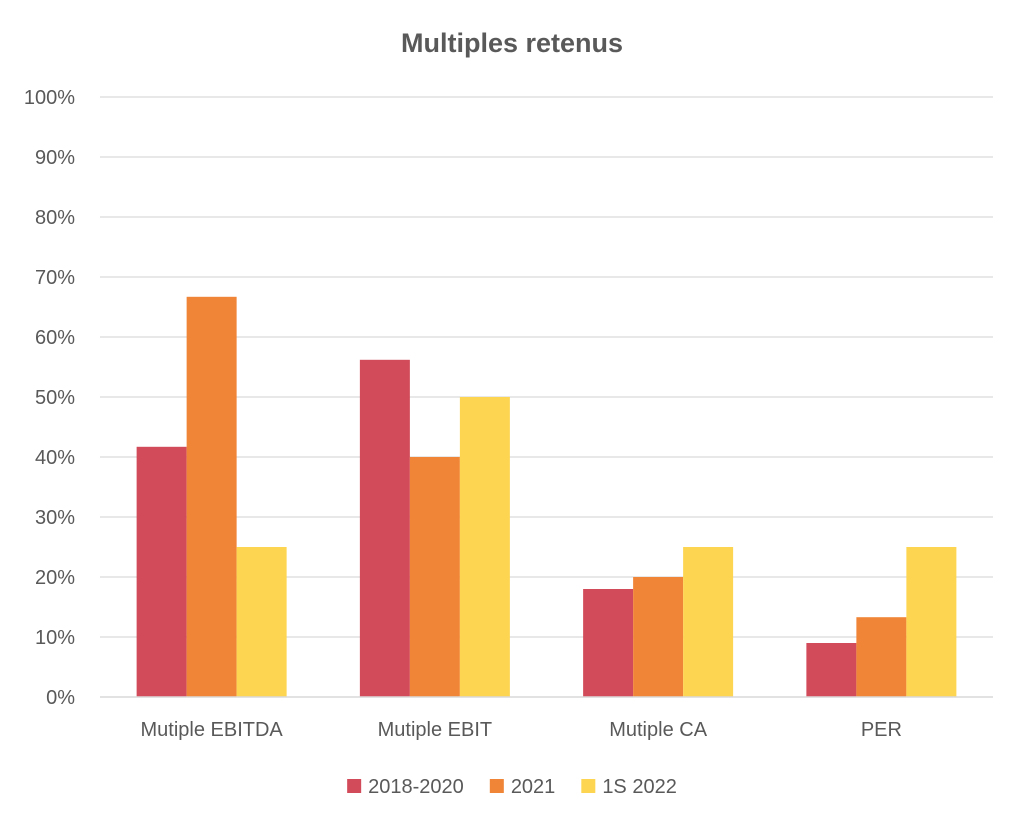  What do you see at coordinates (55, 158) in the screenshot?
I see `y-tick-label: 90%` at bounding box center [55, 158].